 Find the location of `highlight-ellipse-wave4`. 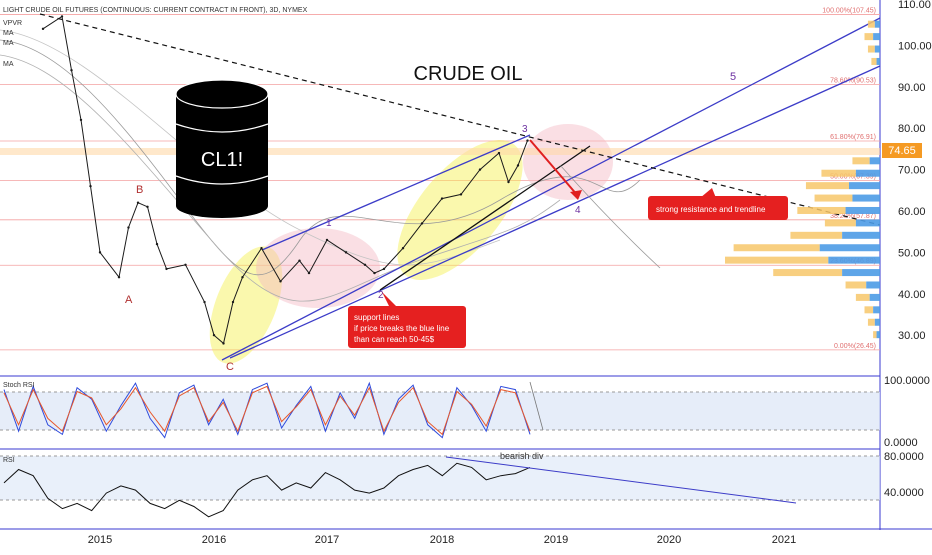

highlight-ellipse-wave4 is located at coordinates (568, 162).